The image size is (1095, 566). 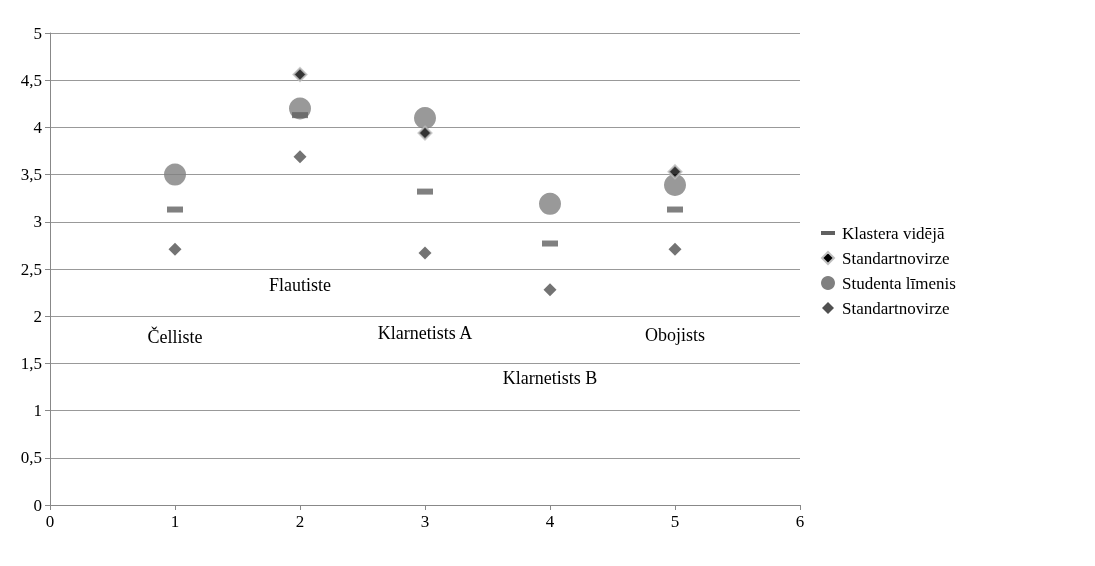 I want to click on y-tick-label: 3,5, so click(x=31, y=175).